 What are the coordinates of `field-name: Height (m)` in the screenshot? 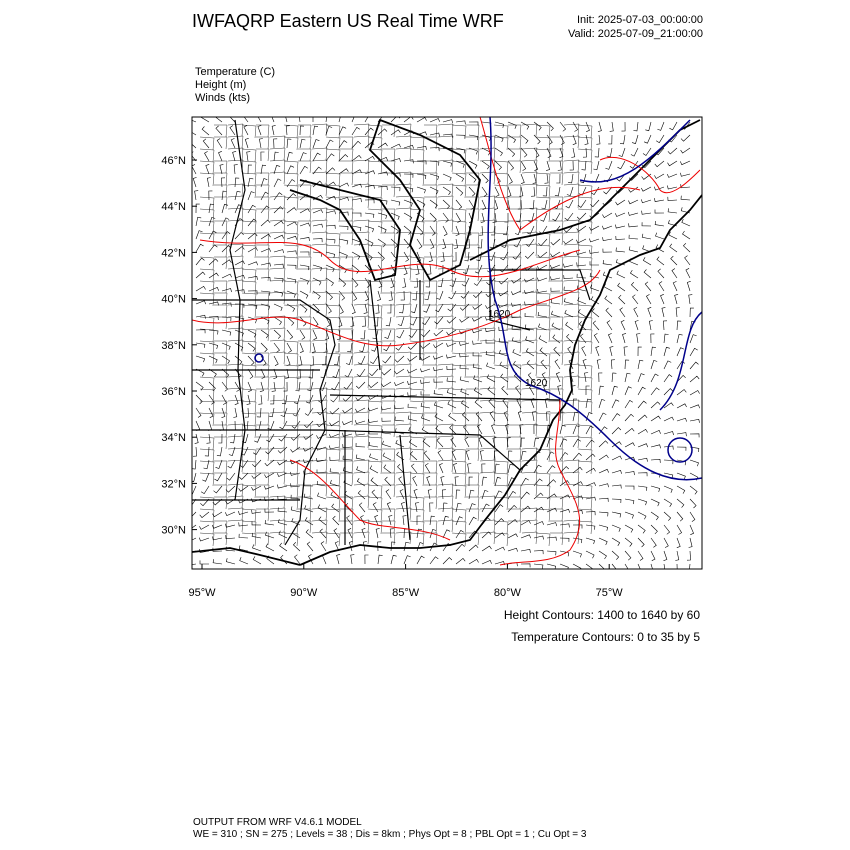 It's located at (220, 85).